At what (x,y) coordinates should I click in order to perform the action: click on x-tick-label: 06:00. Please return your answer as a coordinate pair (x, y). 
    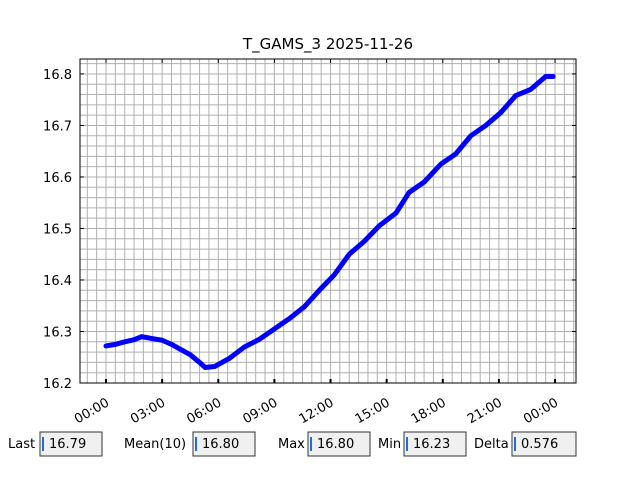
    Looking at the image, I should click on (204, 411).